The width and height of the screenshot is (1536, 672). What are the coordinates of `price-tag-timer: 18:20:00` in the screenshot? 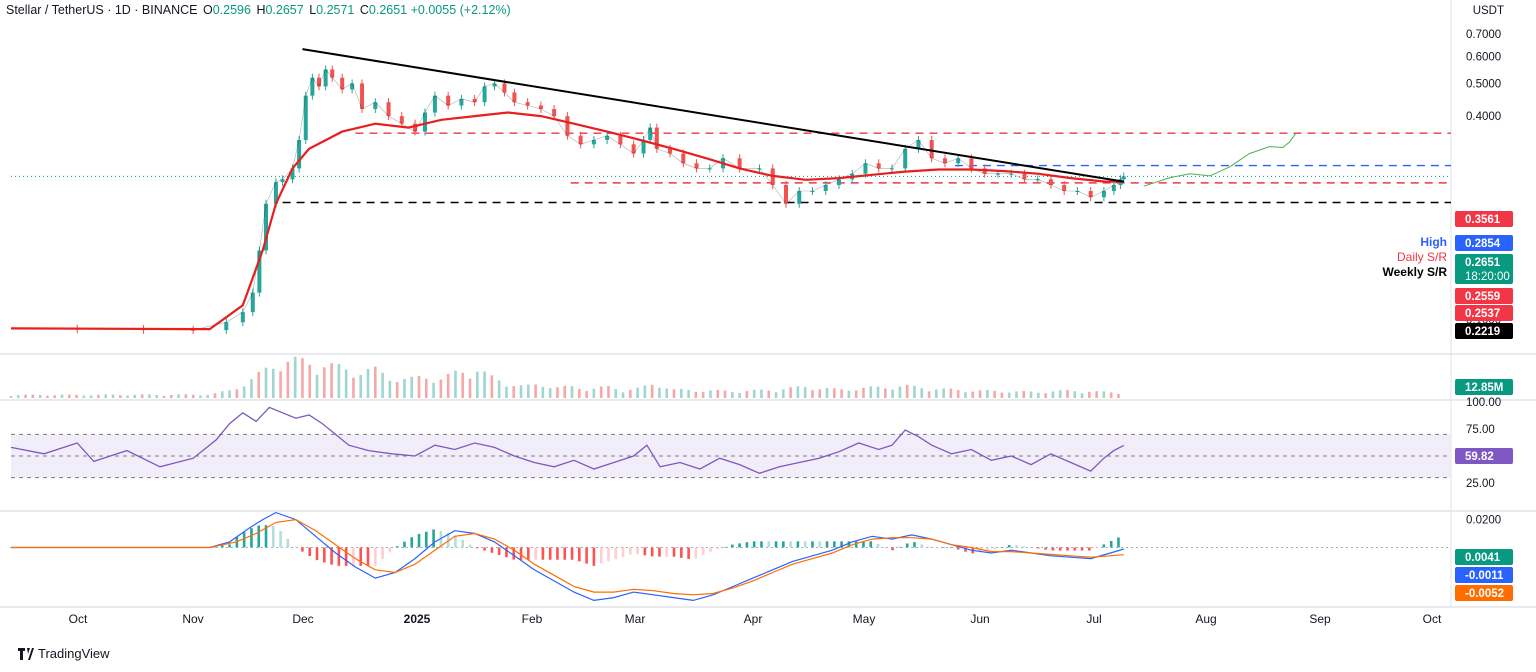 It's located at (1487, 277).